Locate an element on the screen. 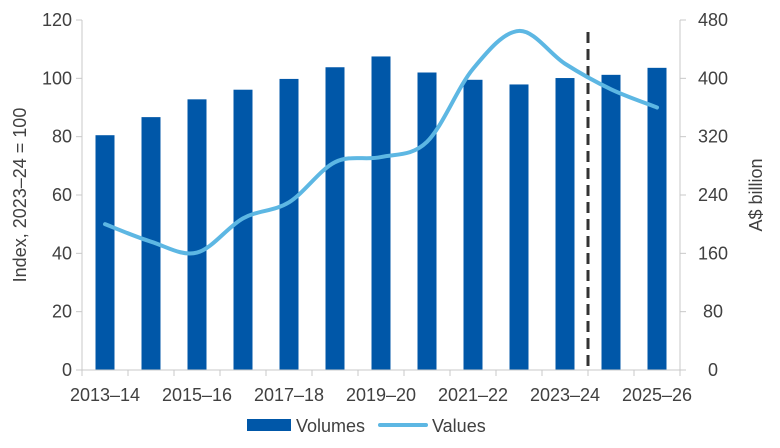  x-tick-label: 2015–16 is located at coordinates (197, 395).